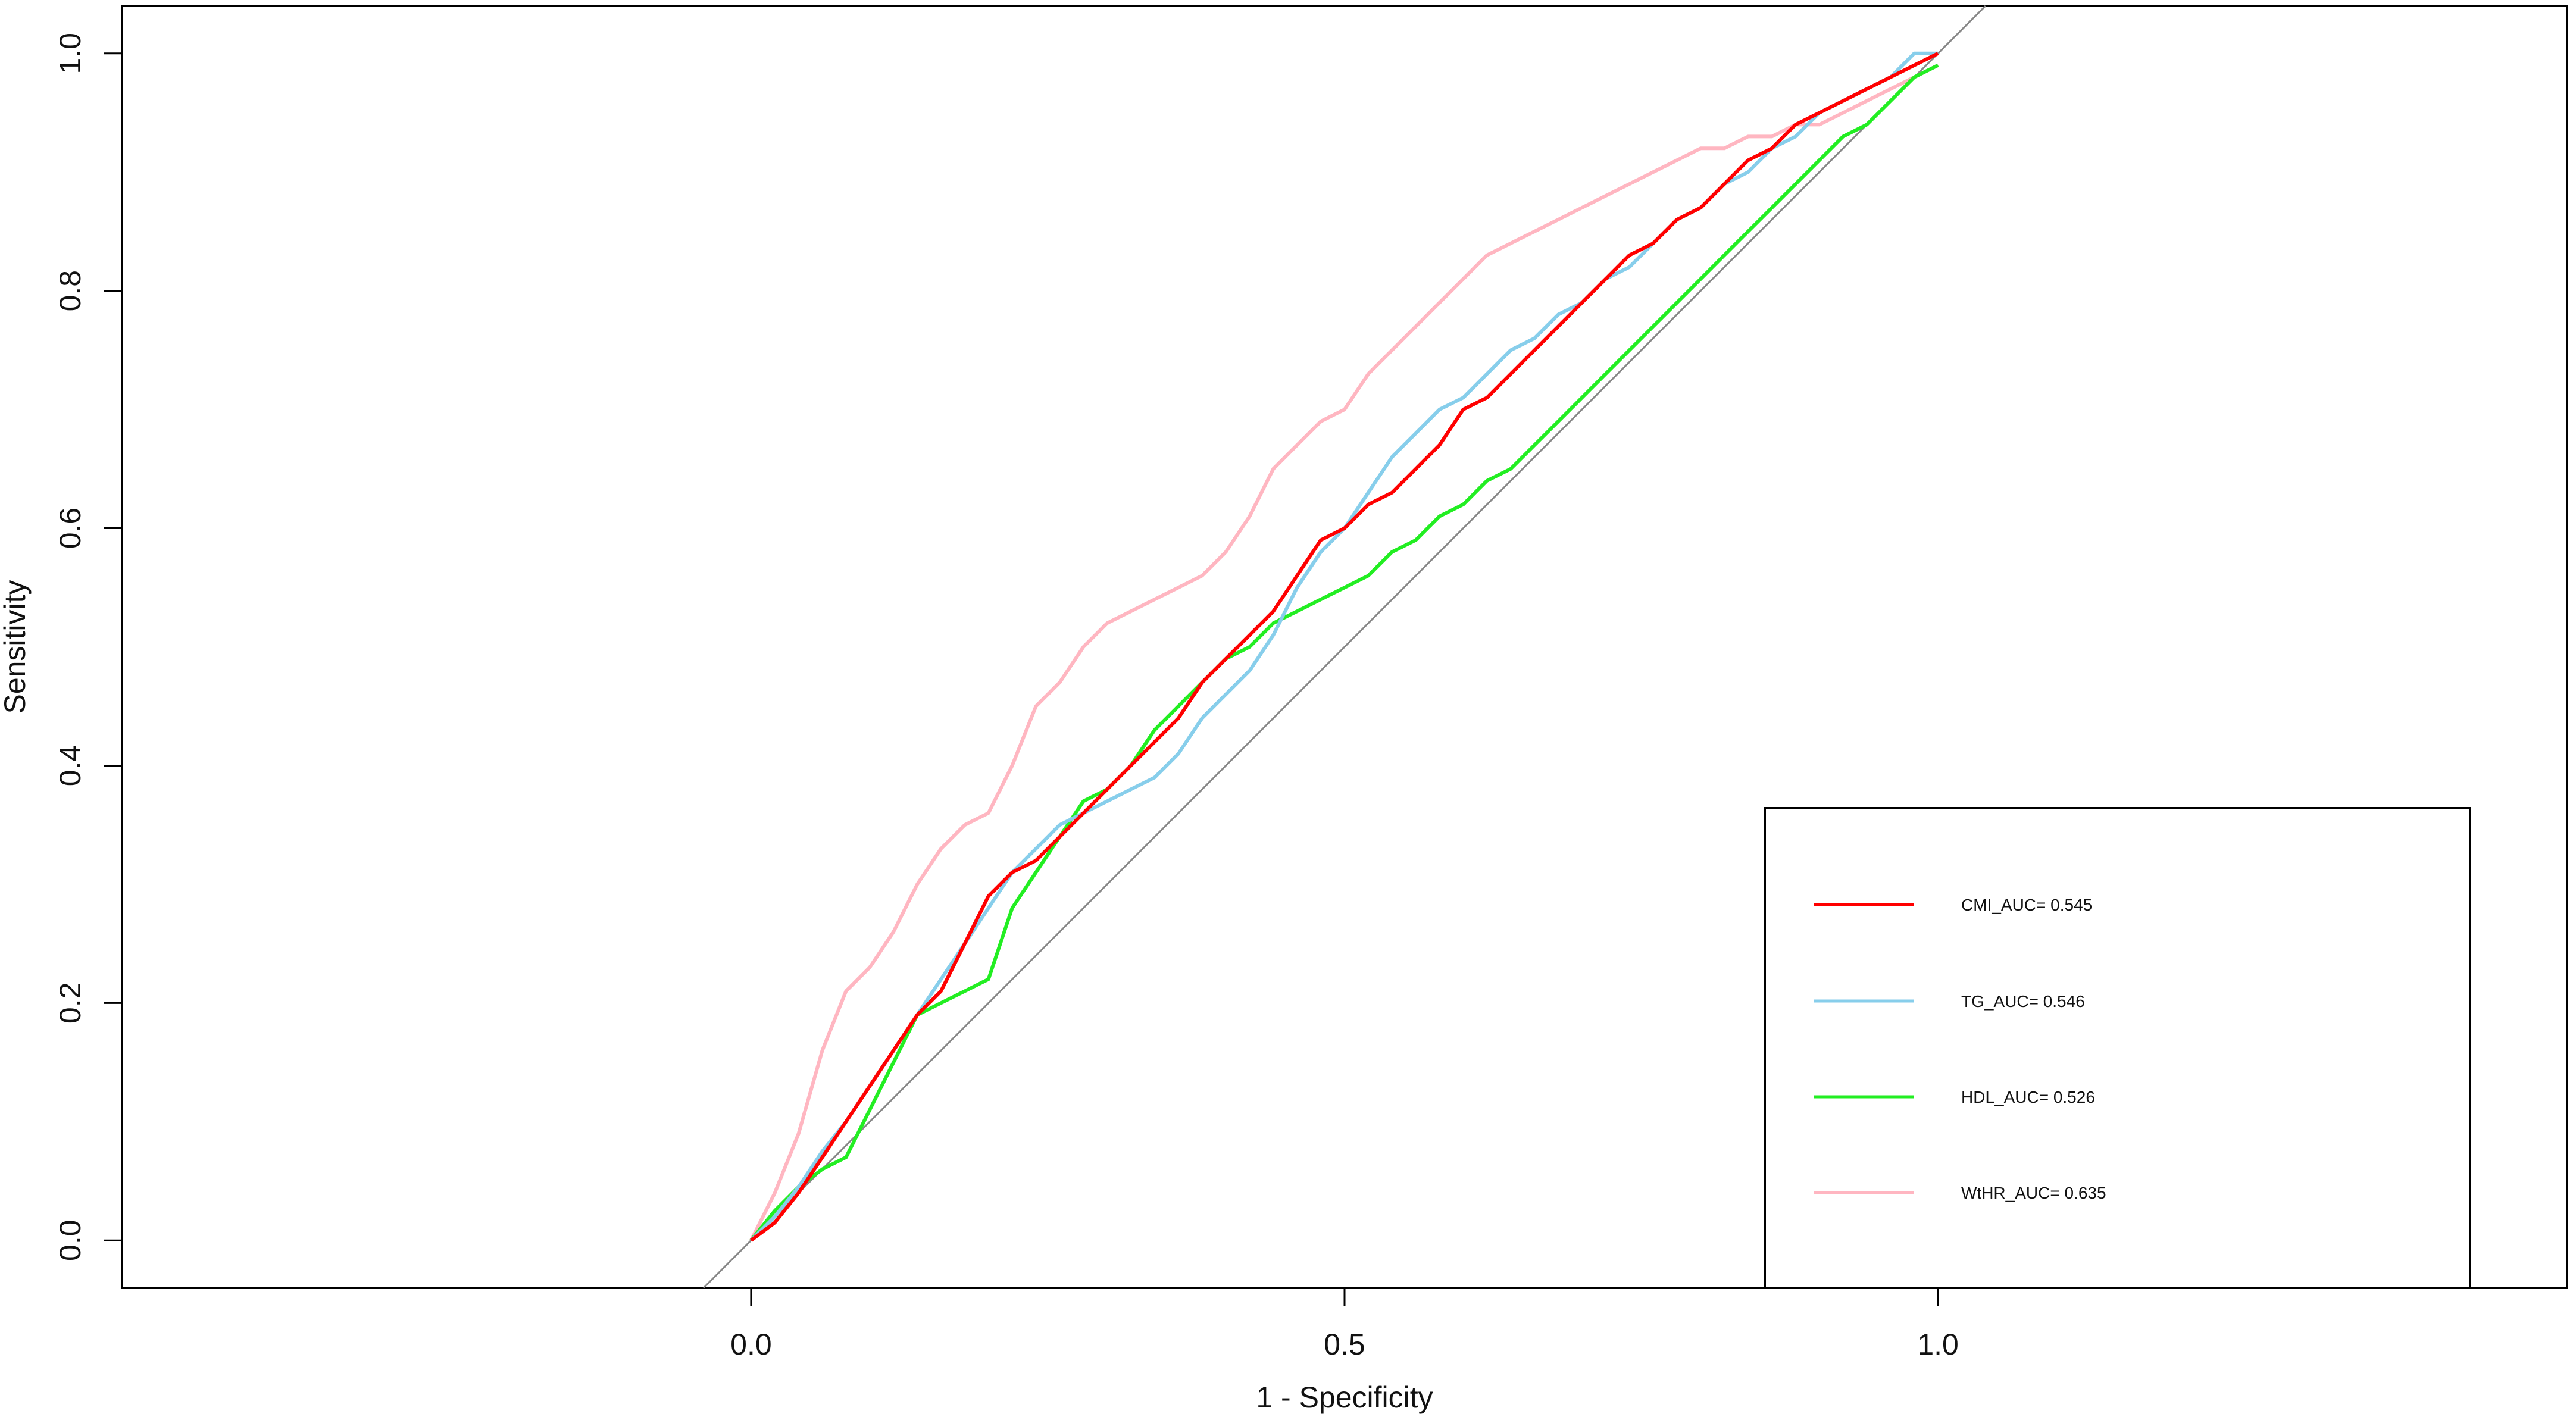  Describe the element at coordinates (751, 1345) in the screenshot. I see `x-tick-label: 0.0` at that location.